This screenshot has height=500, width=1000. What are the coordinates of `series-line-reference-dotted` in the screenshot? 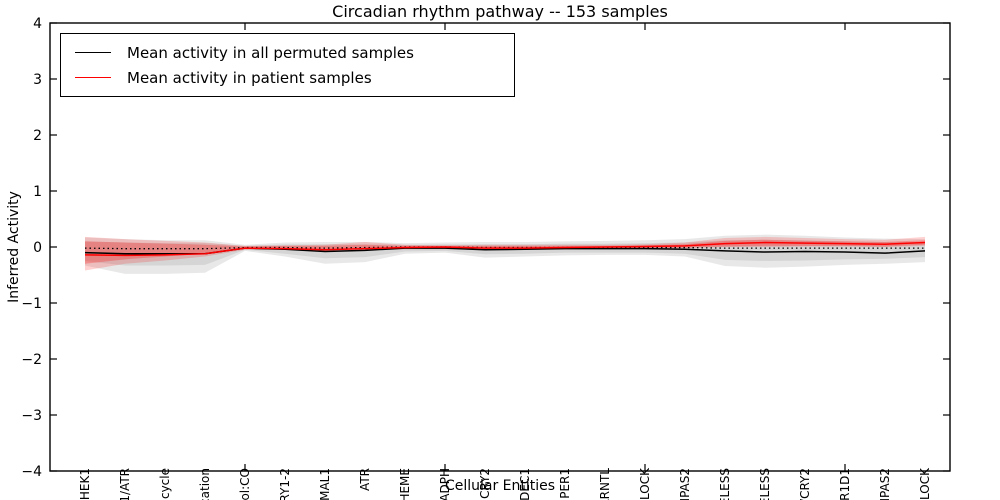 It's located at (504, 248).